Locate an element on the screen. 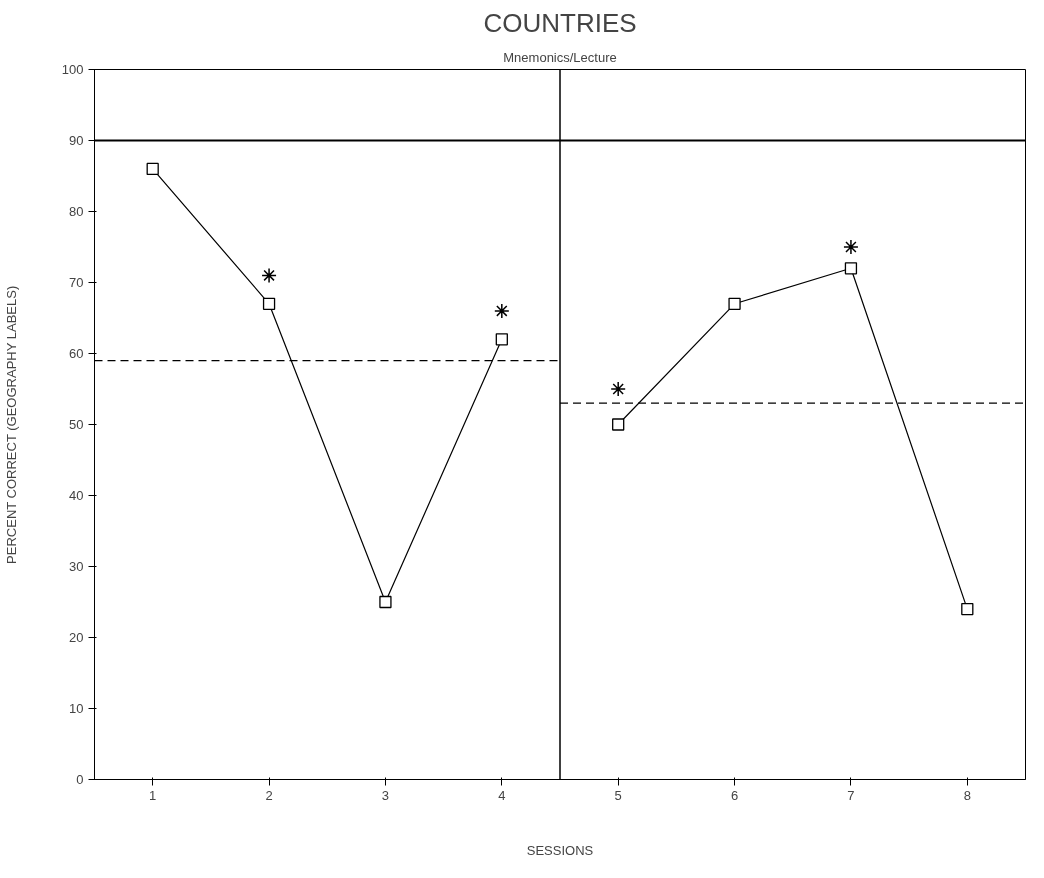 The height and width of the screenshot is (878, 1044). y-tick-label: 10 is located at coordinates (76, 708).